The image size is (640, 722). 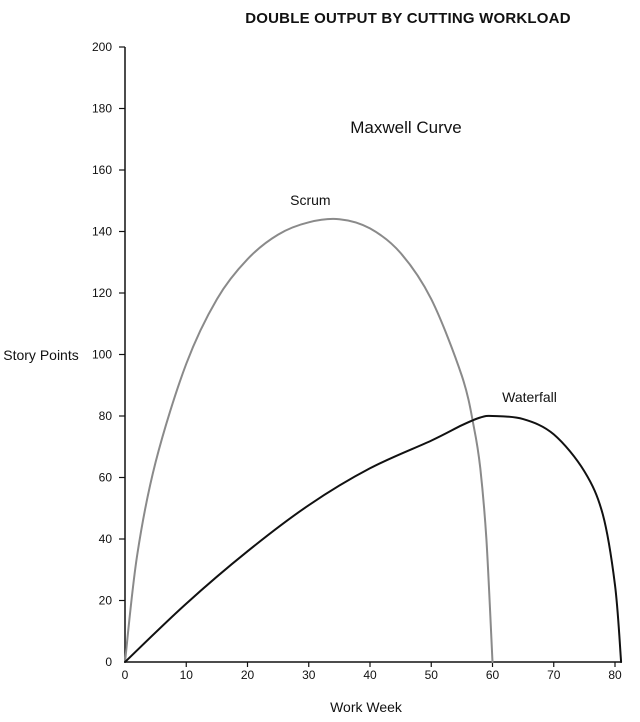 What do you see at coordinates (615, 675) in the screenshot?
I see `x-tick-label: 80` at bounding box center [615, 675].